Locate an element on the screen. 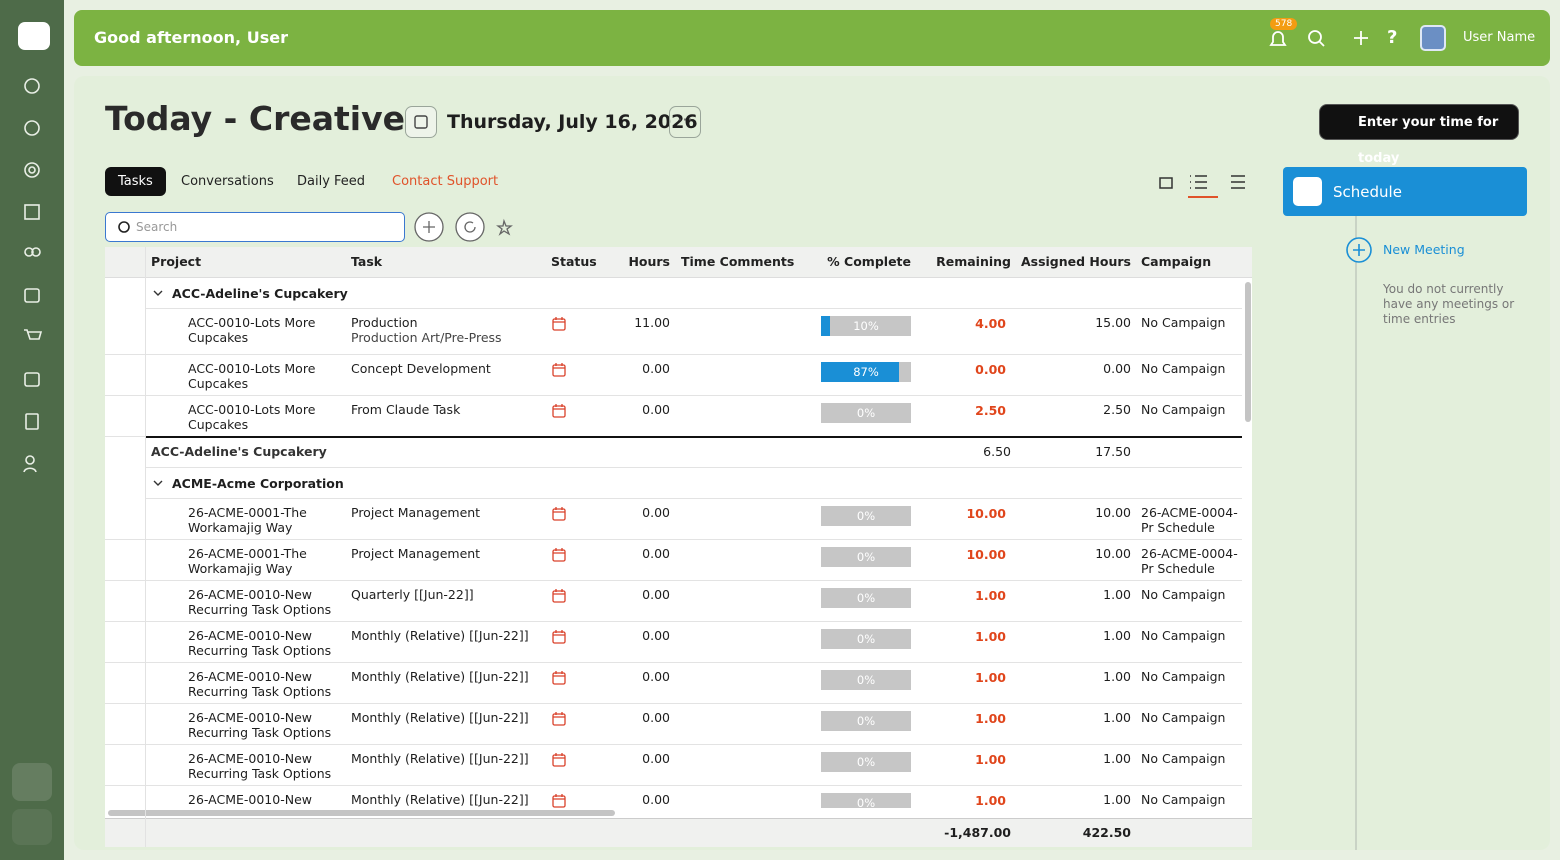  search-placeholder: Search is located at coordinates (157, 227).